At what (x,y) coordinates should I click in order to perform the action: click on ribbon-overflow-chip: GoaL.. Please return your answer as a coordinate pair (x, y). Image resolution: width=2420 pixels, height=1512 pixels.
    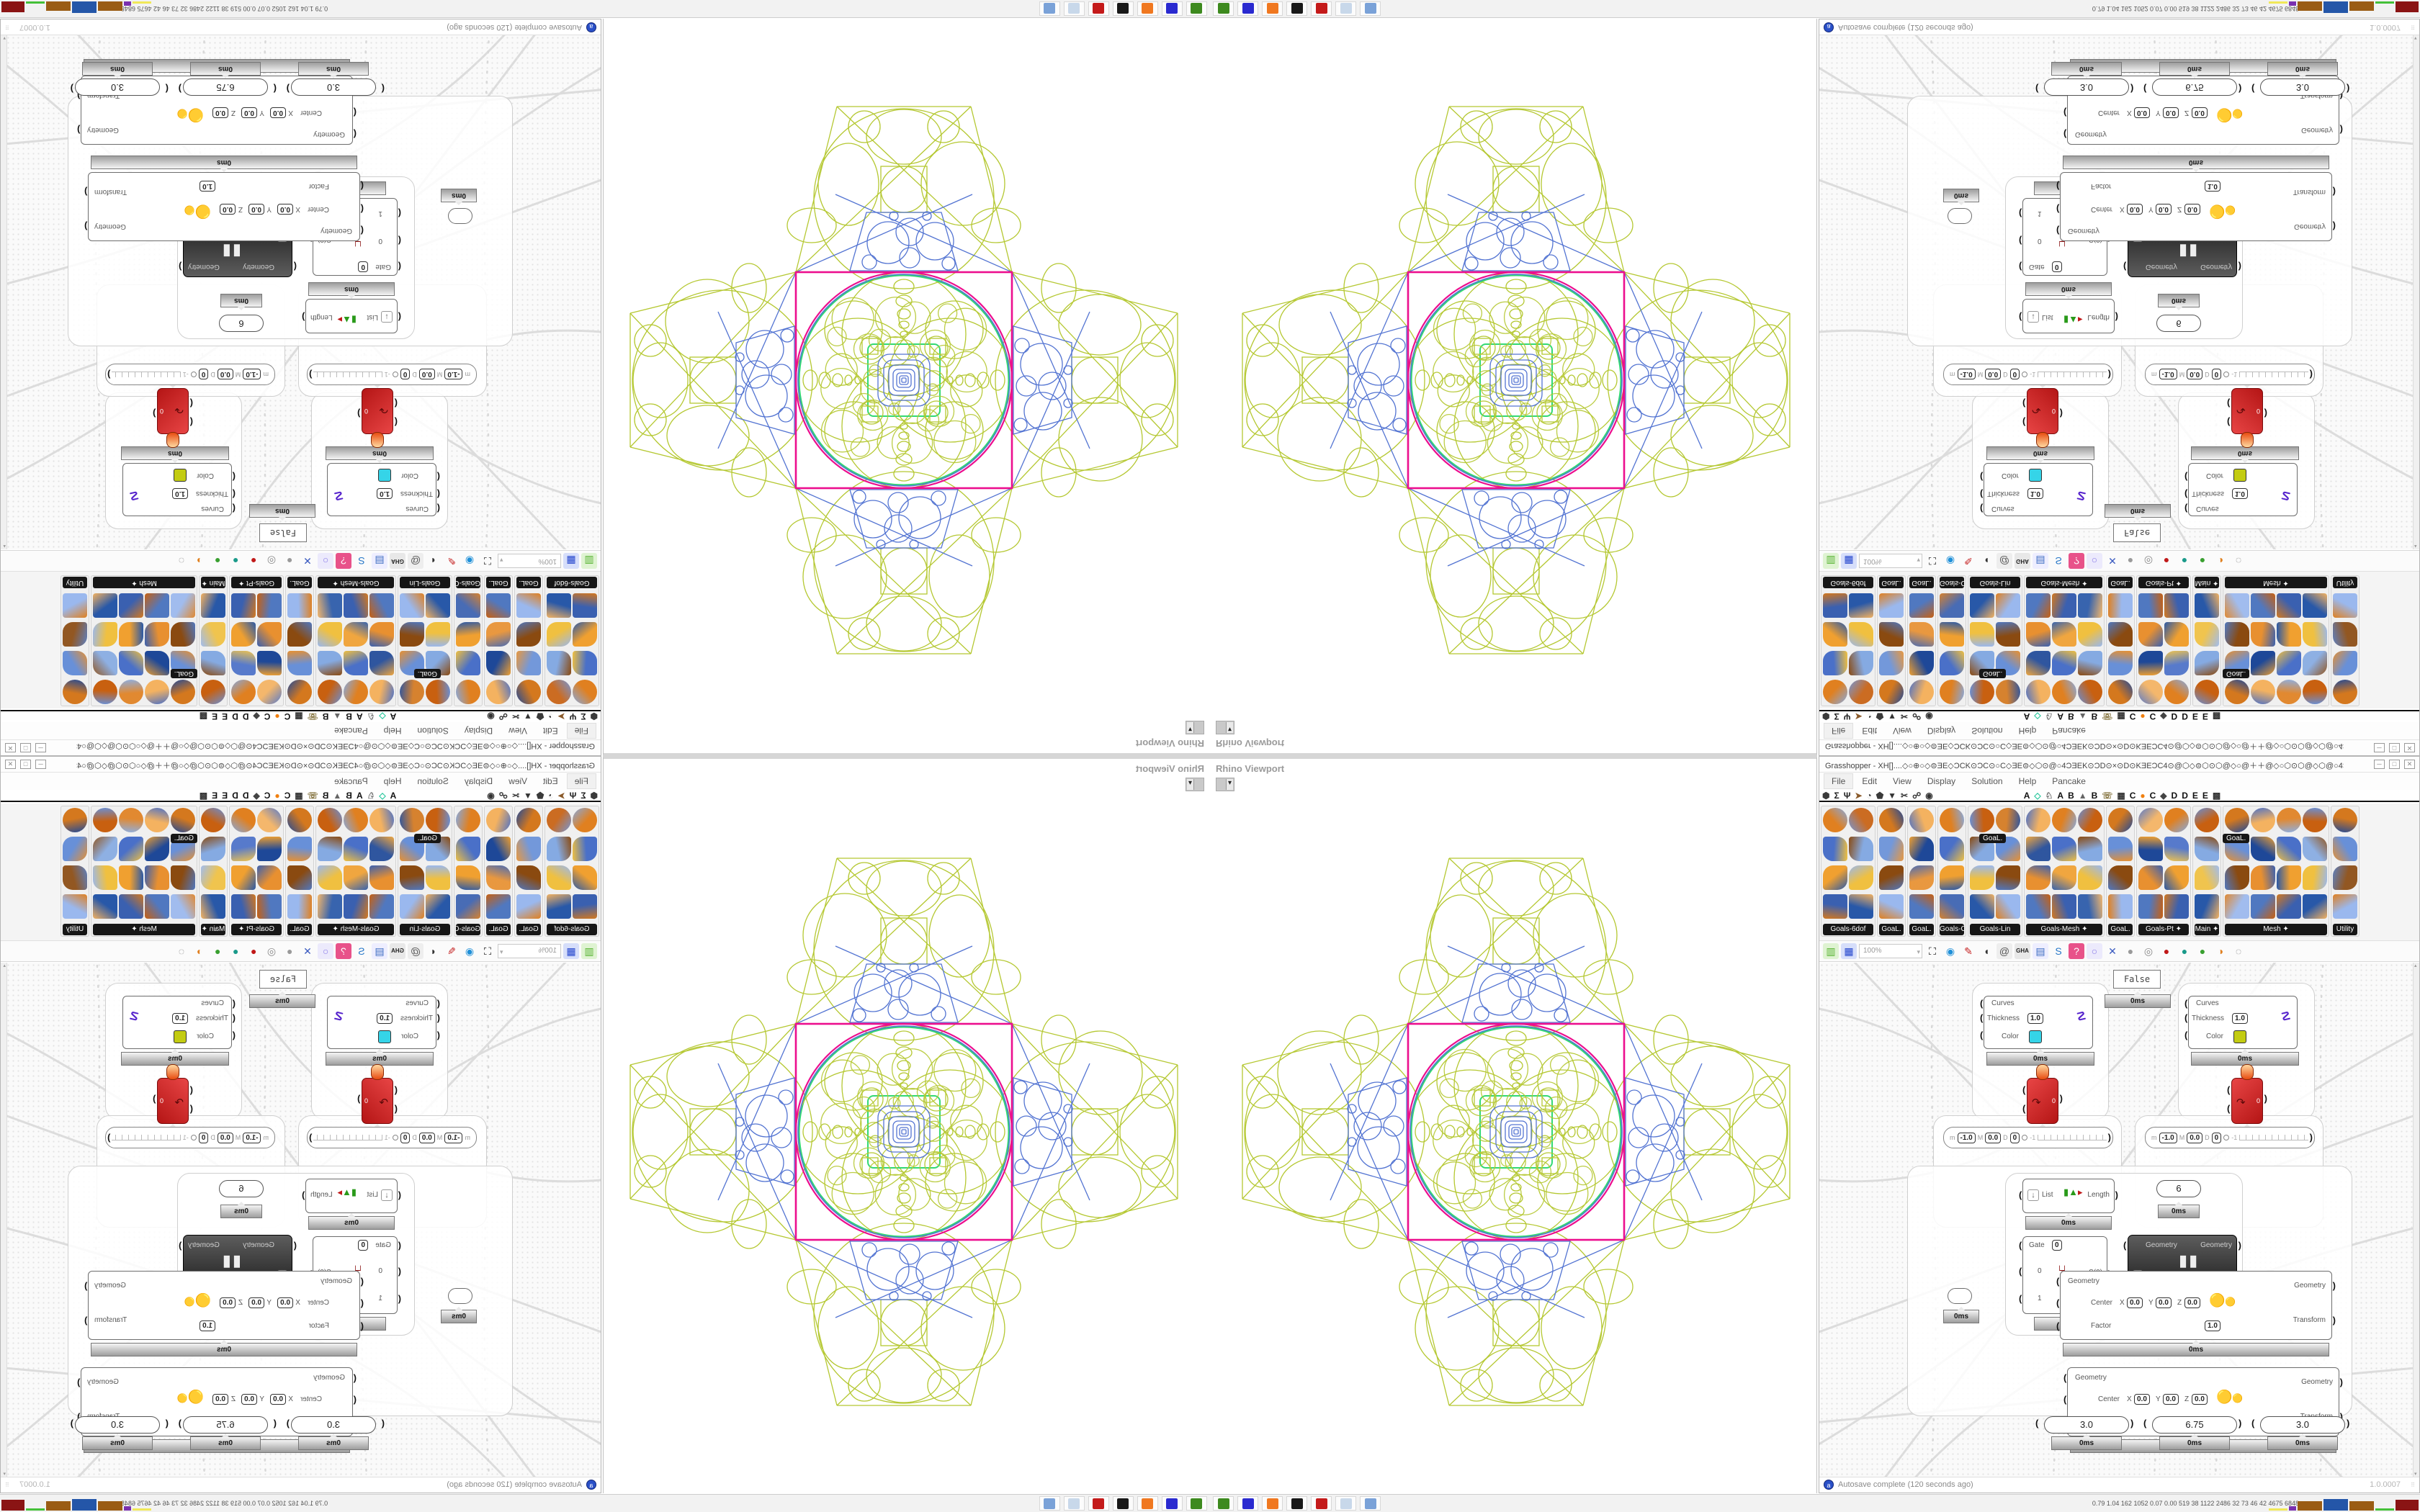
    Looking at the image, I should click on (1993, 838).